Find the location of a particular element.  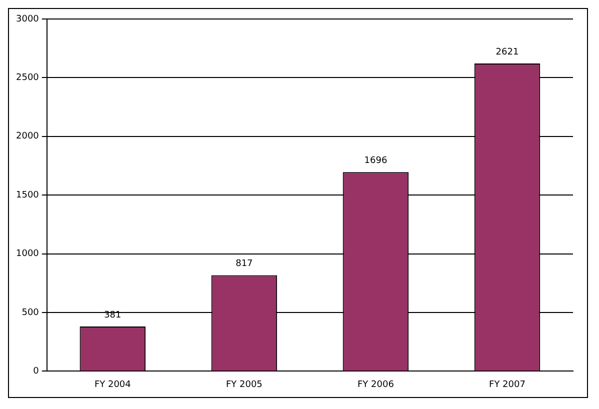

data-label: 2621 is located at coordinates (507, 52).